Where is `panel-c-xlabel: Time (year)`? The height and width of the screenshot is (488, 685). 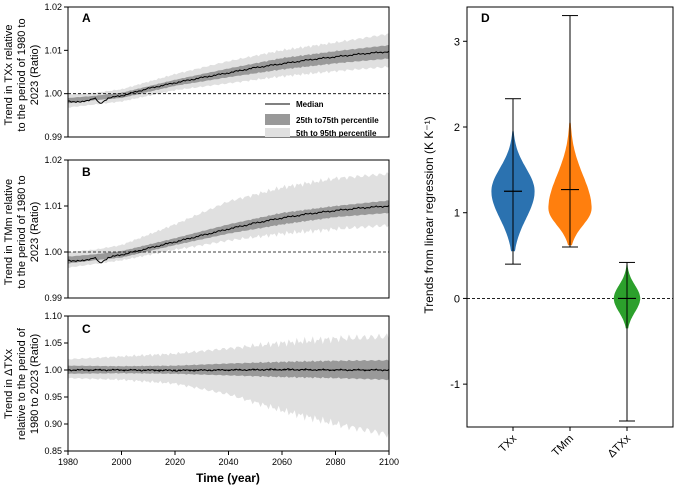
panel-c-xlabel: Time (year) is located at coordinates (228, 478).